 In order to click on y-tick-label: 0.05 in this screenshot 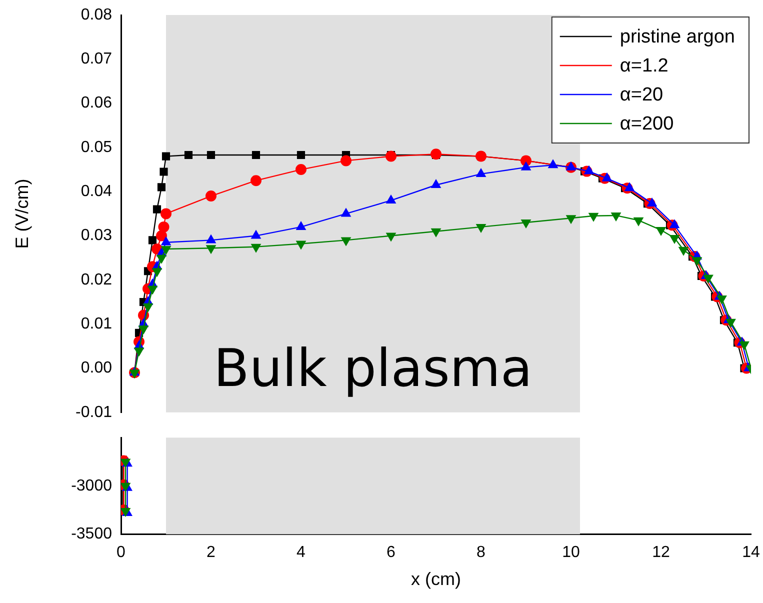, I will do `click(96, 147)`.